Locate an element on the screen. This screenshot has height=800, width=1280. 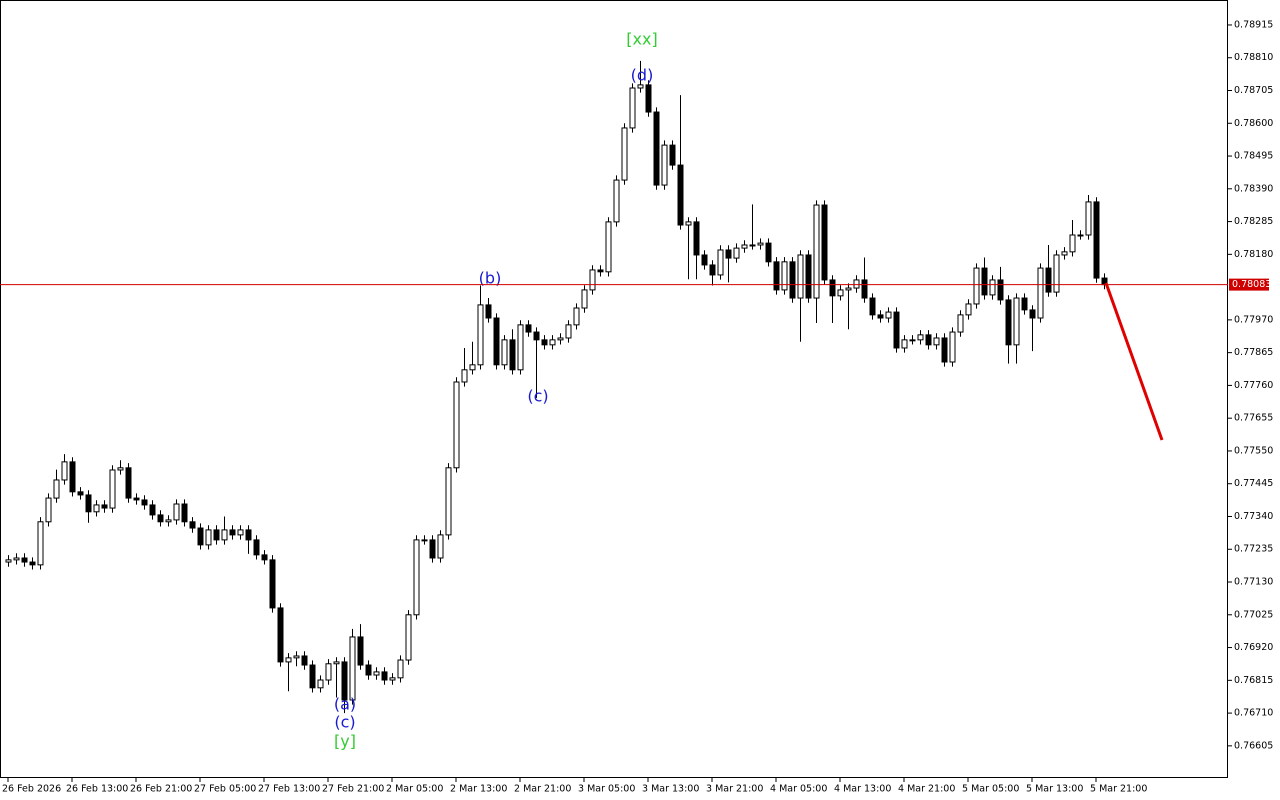
y-tick-label: 0.77340 is located at coordinates (1253, 516).